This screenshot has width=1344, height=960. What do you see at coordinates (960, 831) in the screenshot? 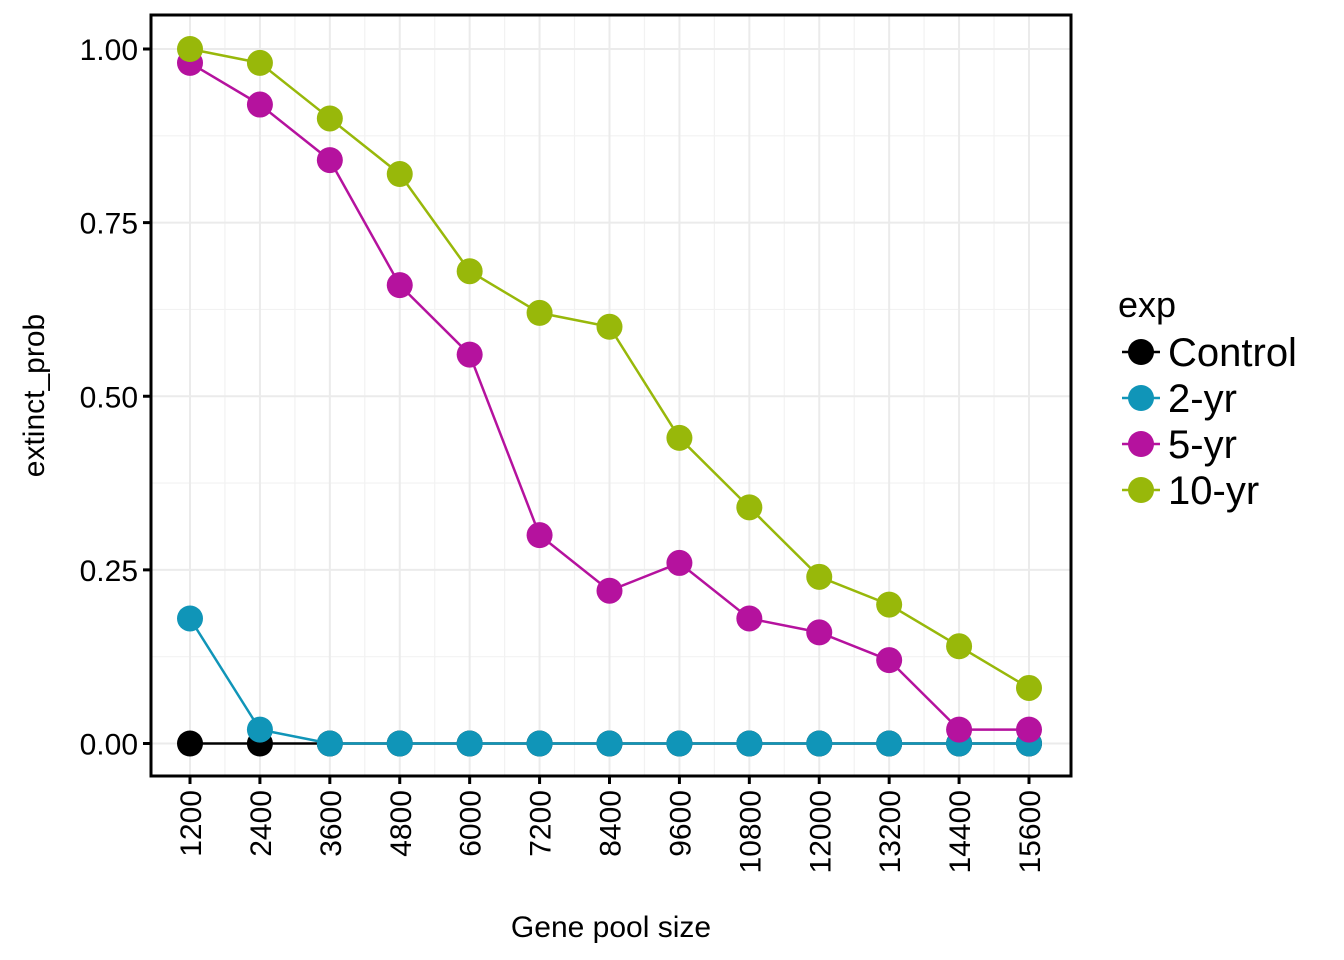
I see `x-tick-label: 14400` at bounding box center [960, 831].